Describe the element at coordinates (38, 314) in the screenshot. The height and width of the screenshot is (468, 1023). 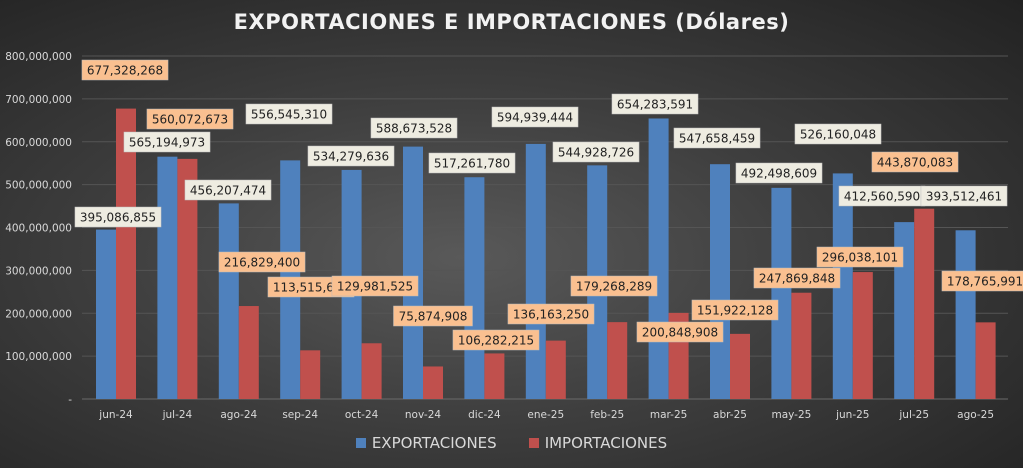
I see `y-tick-label: 200,000,000` at that location.